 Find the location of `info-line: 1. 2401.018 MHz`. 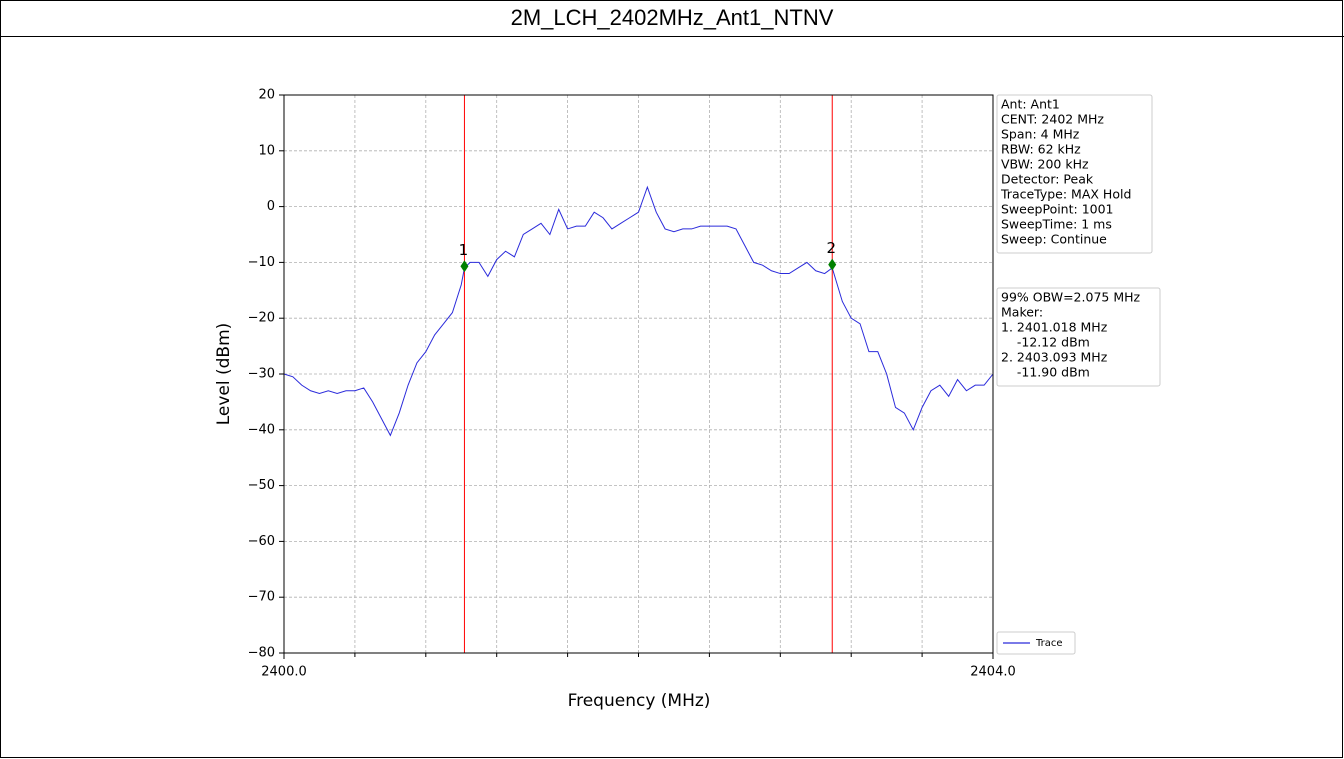

info-line: 1. 2401.018 MHz is located at coordinates (1054, 327).